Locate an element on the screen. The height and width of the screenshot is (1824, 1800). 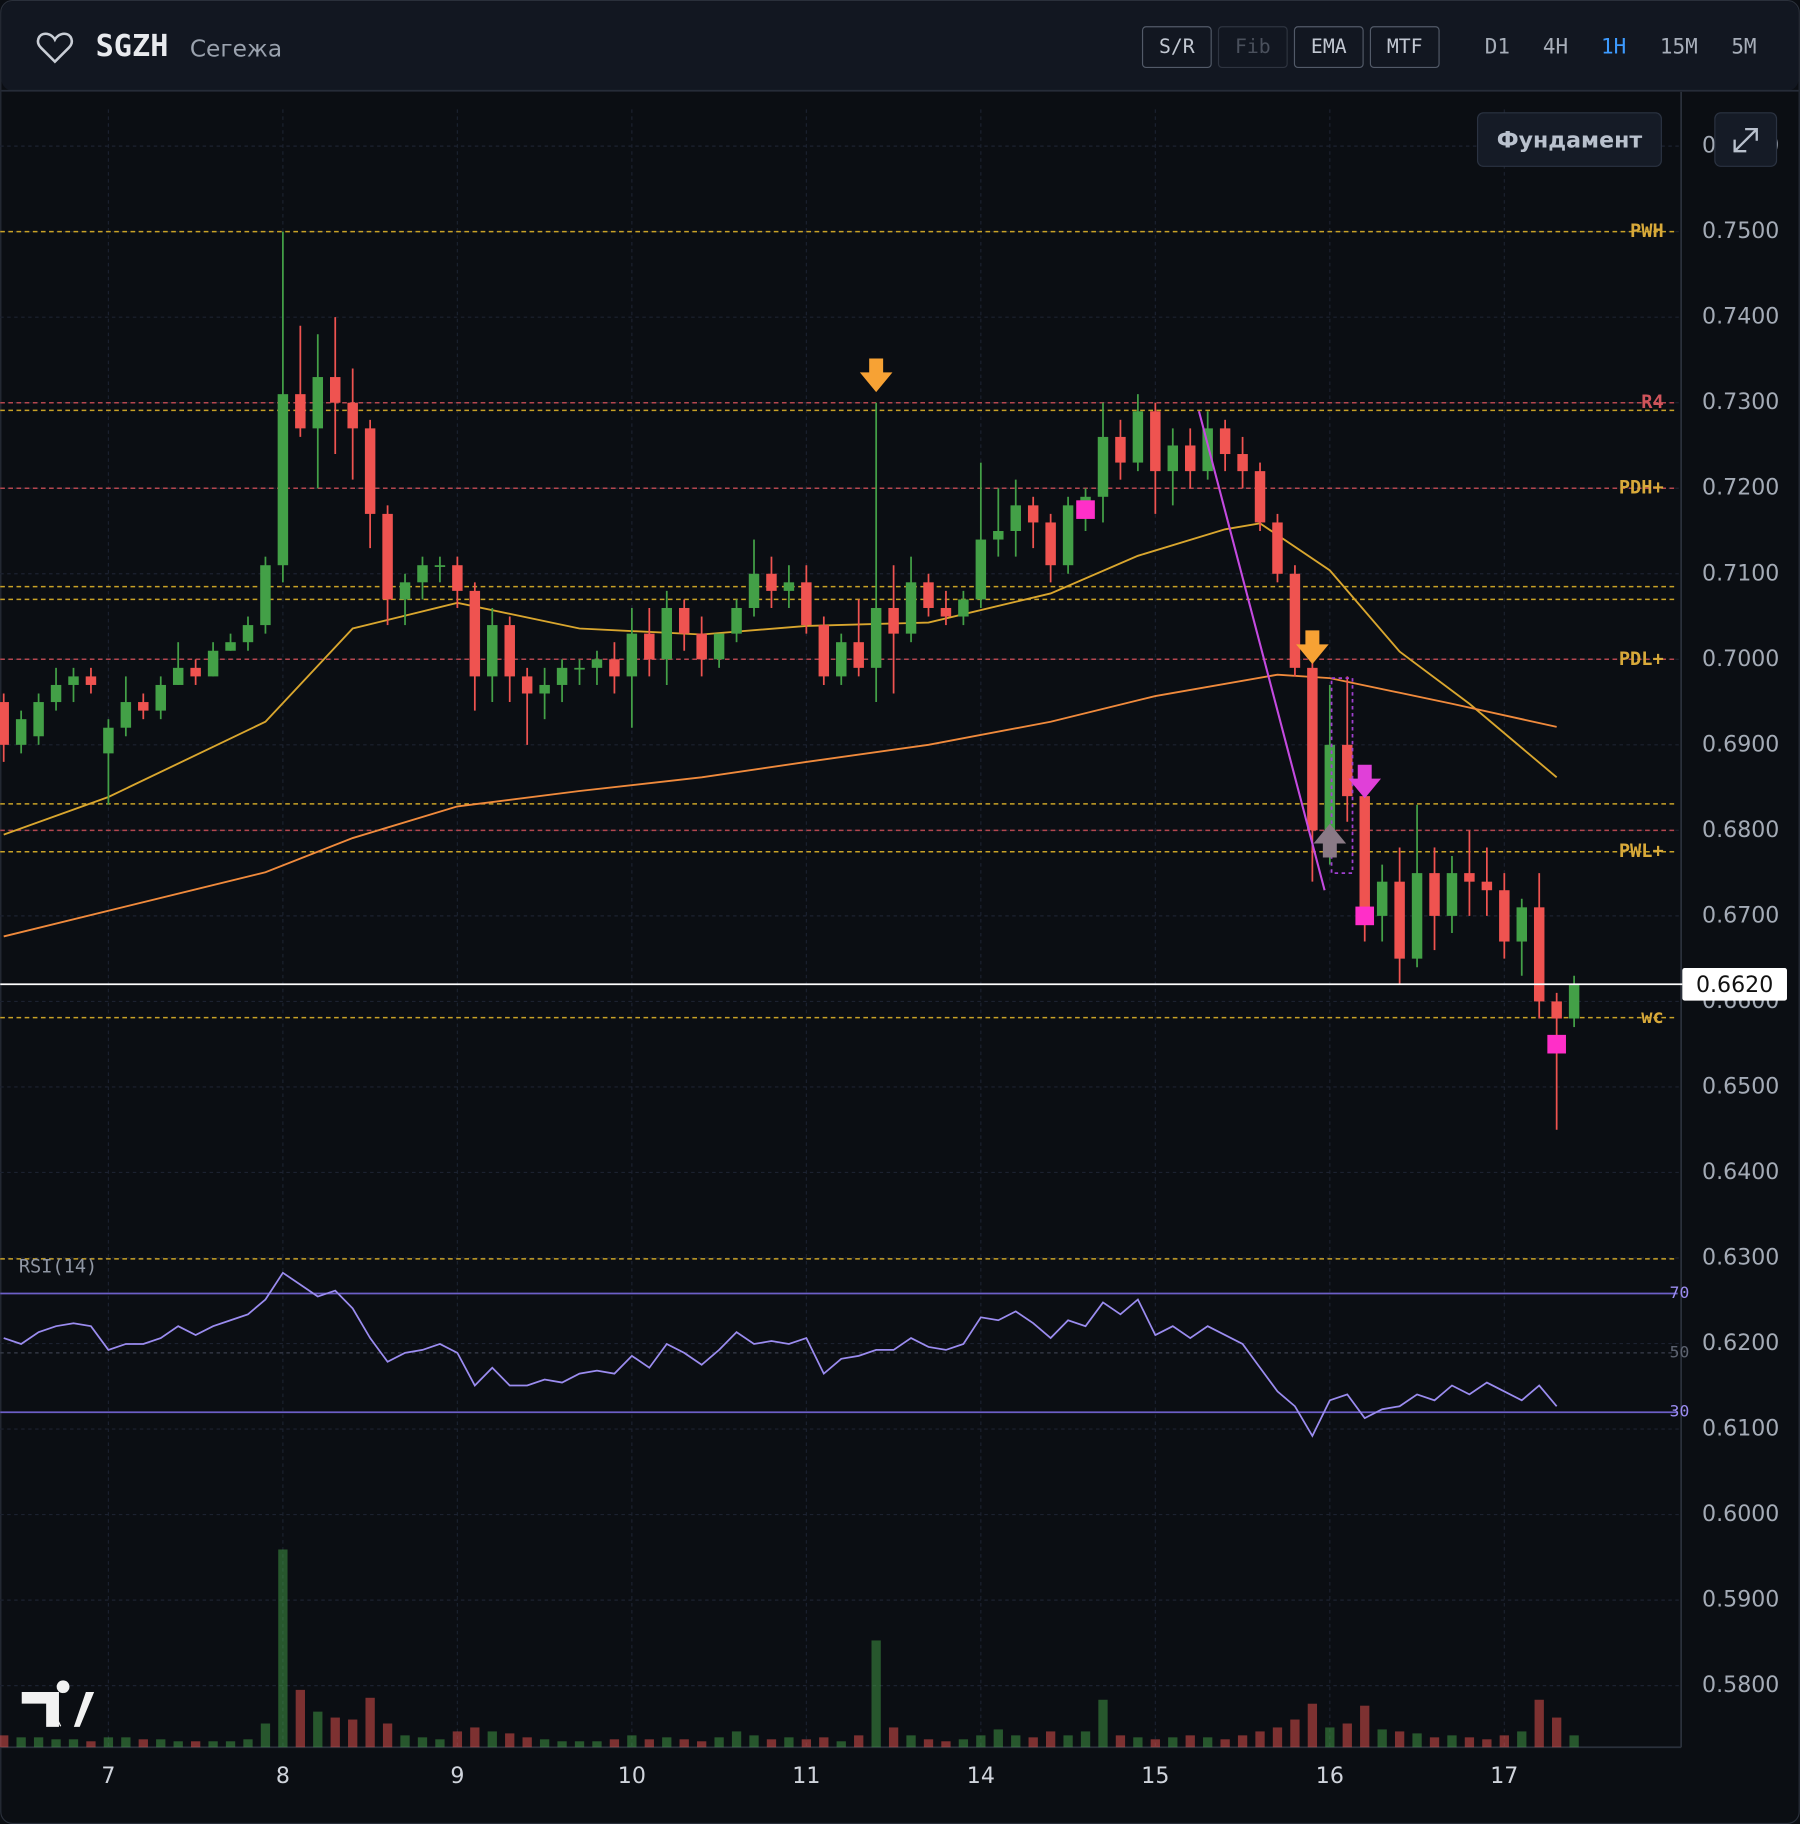
last-price-tag is located at coordinates (1734, 984).